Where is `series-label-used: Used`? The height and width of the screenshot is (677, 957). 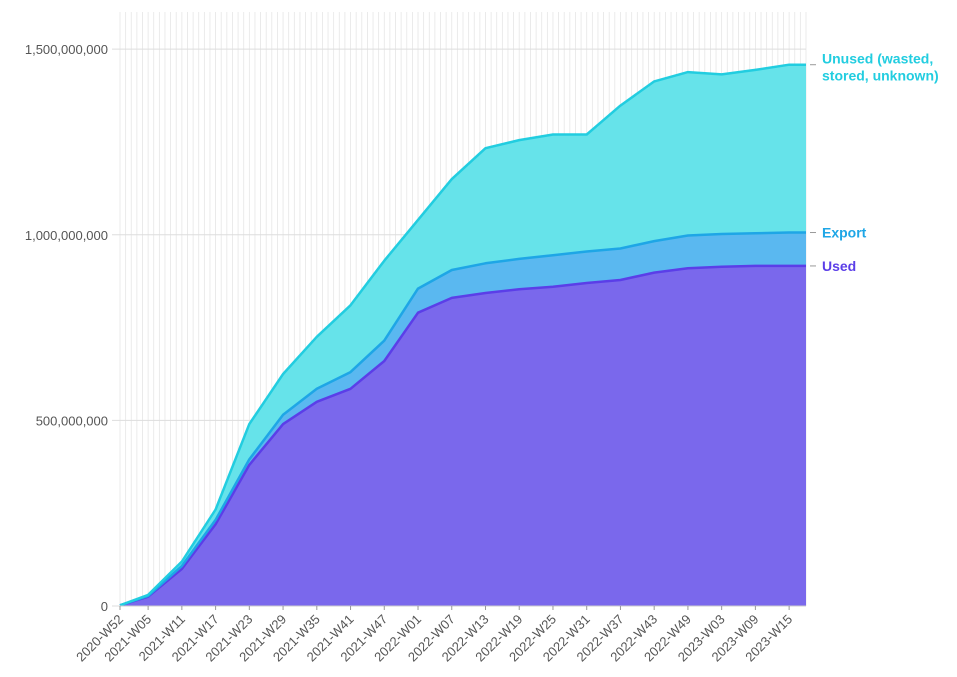 series-label-used: Used is located at coordinates (839, 266).